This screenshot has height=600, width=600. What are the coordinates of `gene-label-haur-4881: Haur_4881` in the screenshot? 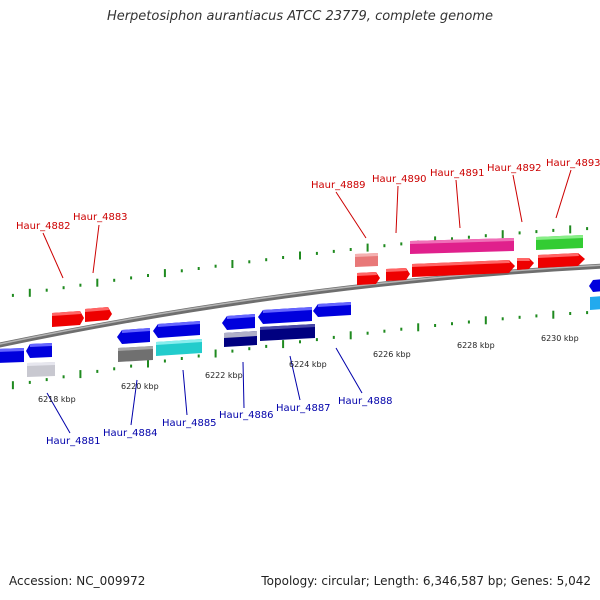 It's located at (73, 441).